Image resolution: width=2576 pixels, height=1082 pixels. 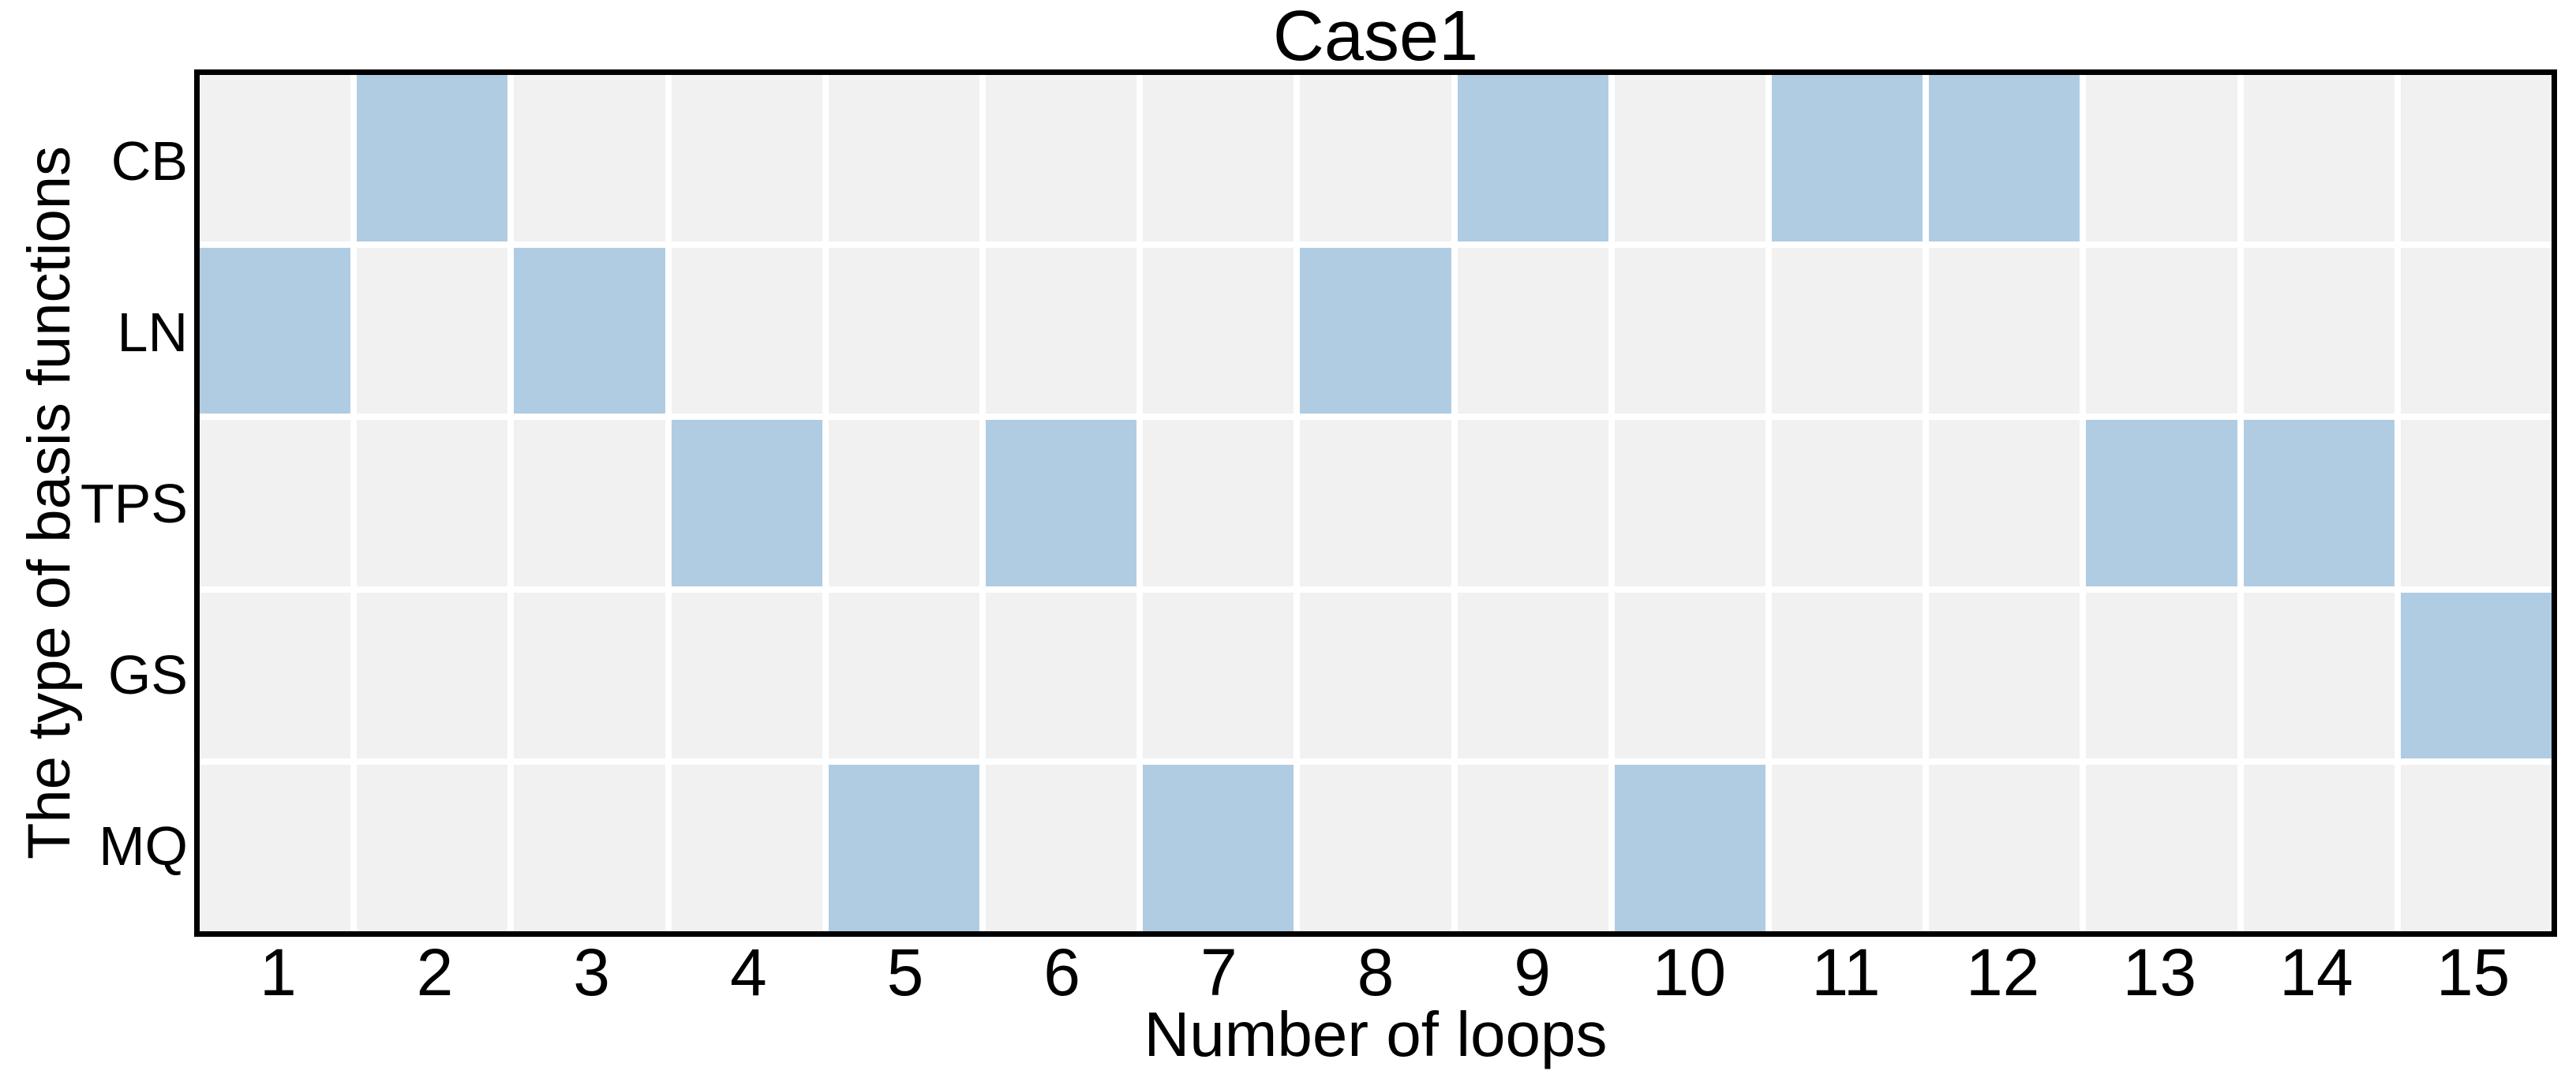 What do you see at coordinates (2316, 972) in the screenshot?
I see `x-tick-14: 14` at bounding box center [2316, 972].